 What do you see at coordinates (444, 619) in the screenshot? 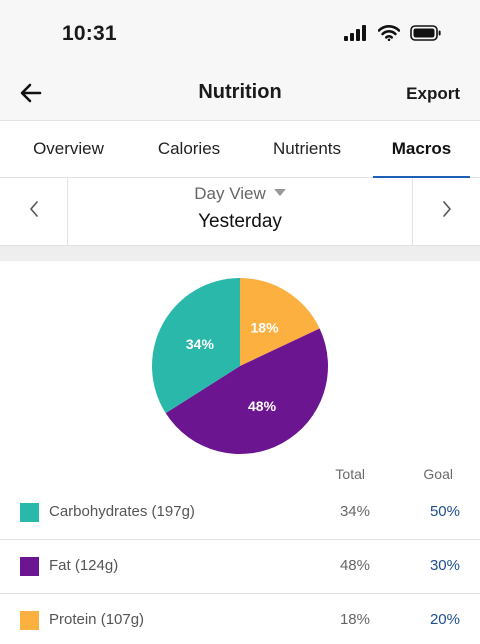
I see `macro-goal: 20%` at bounding box center [444, 619].